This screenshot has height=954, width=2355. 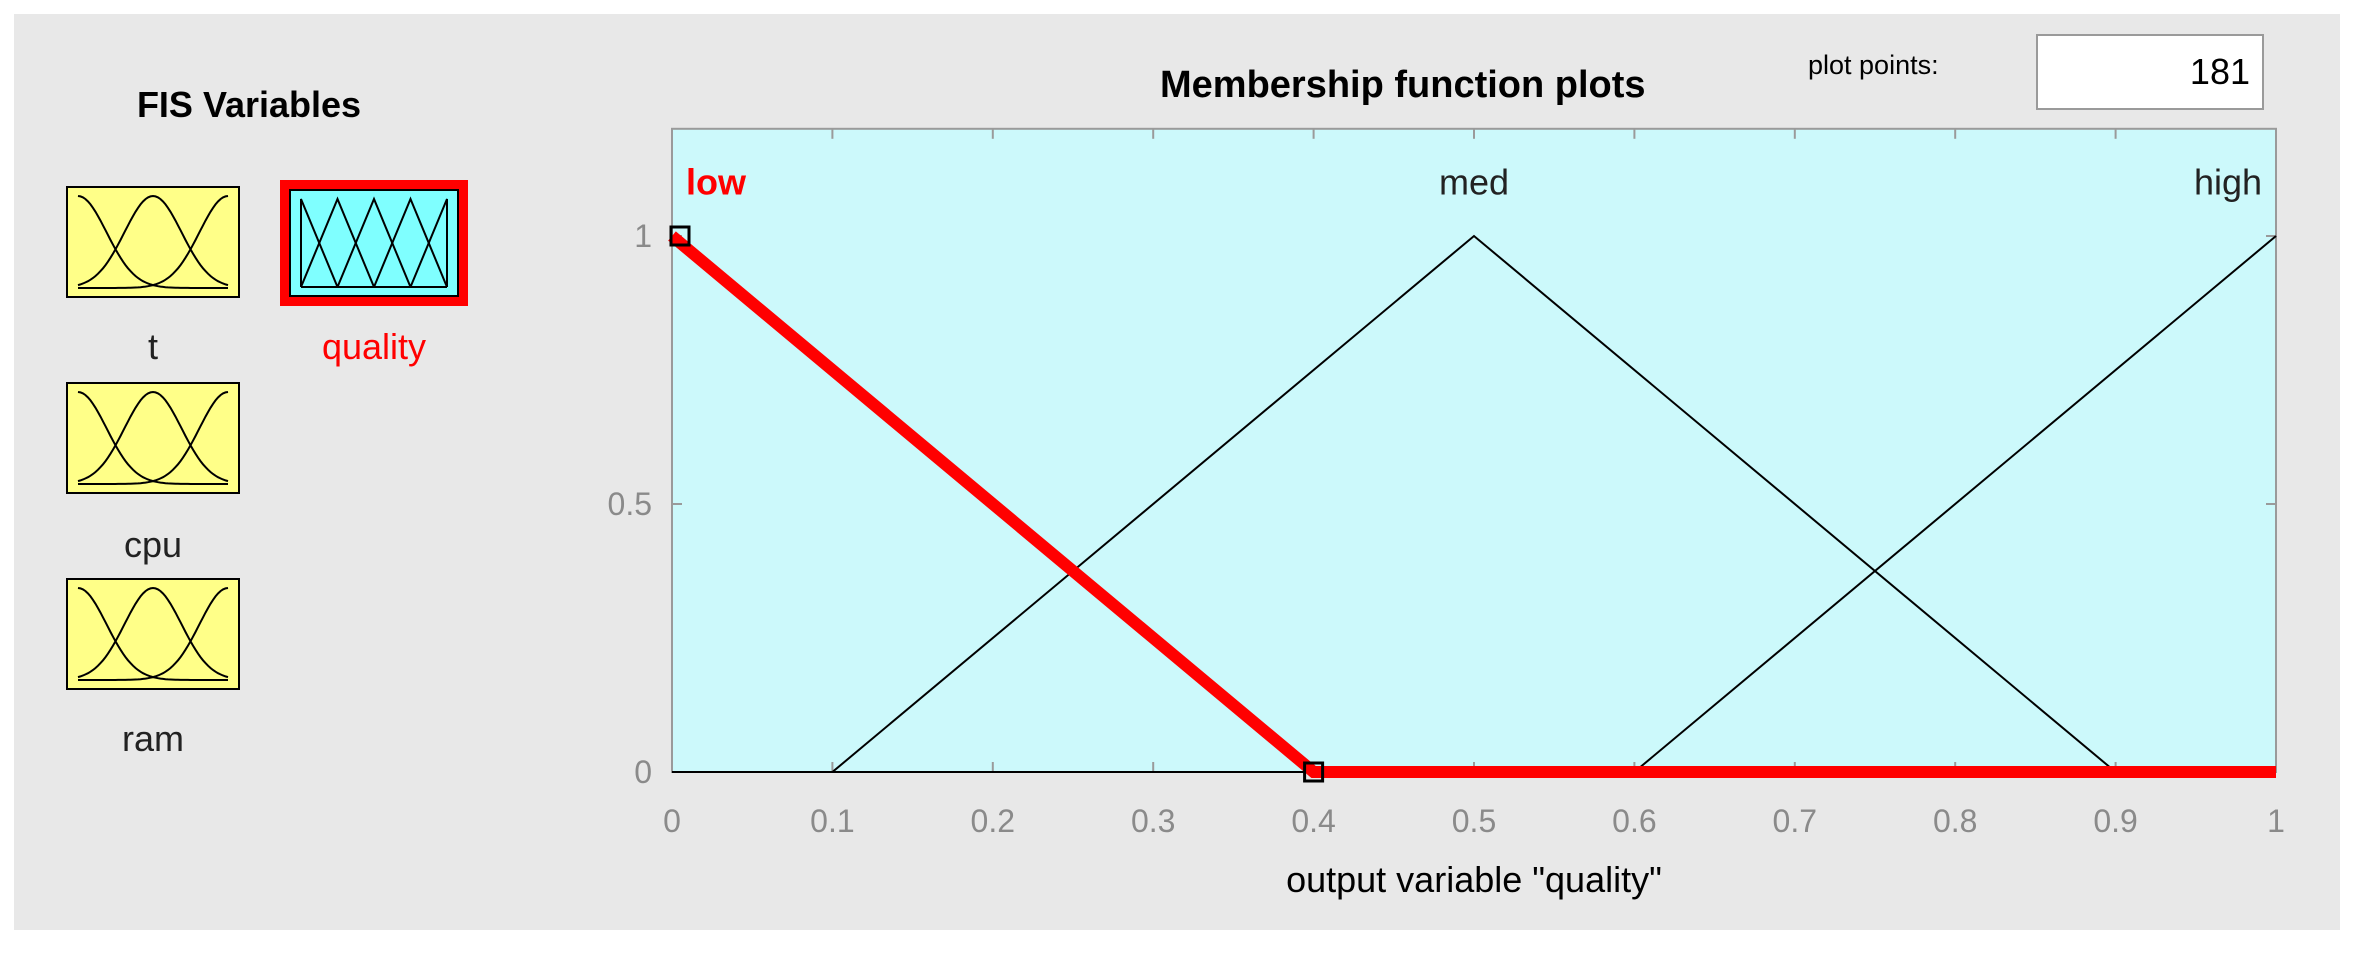 What do you see at coordinates (672, 821) in the screenshot?
I see `x-tick-label: 0` at bounding box center [672, 821].